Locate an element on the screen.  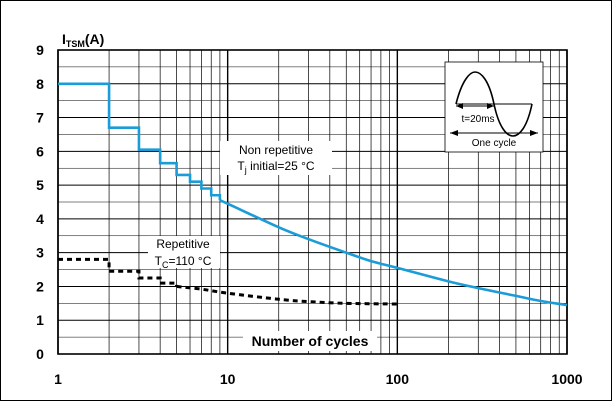
y-tick-label: 1 is located at coordinates (40, 320).